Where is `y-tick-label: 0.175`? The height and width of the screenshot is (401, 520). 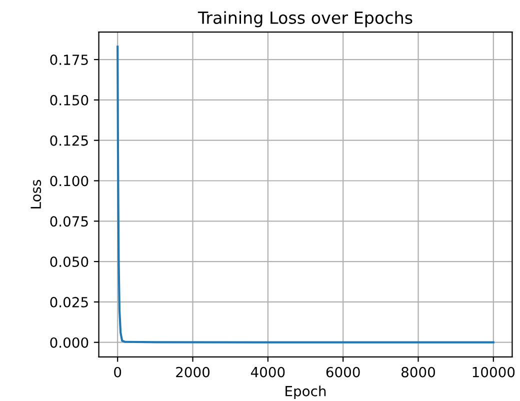
y-tick-label: 0.175 is located at coordinates (69, 60).